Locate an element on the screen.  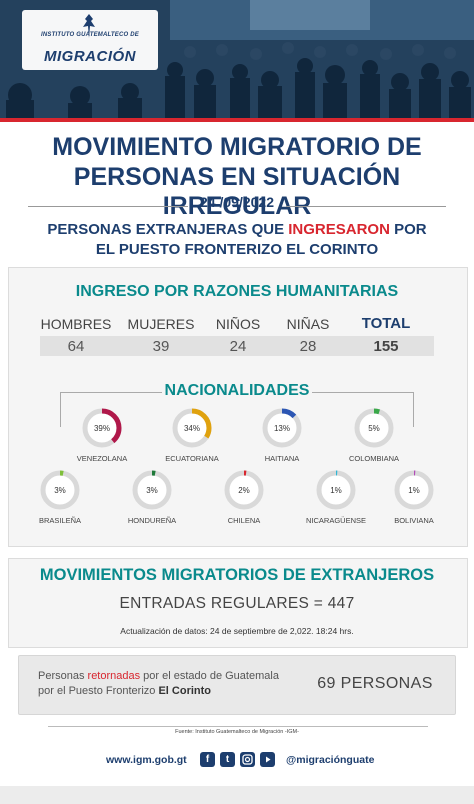
movements-card is located at coordinates (238, 603).